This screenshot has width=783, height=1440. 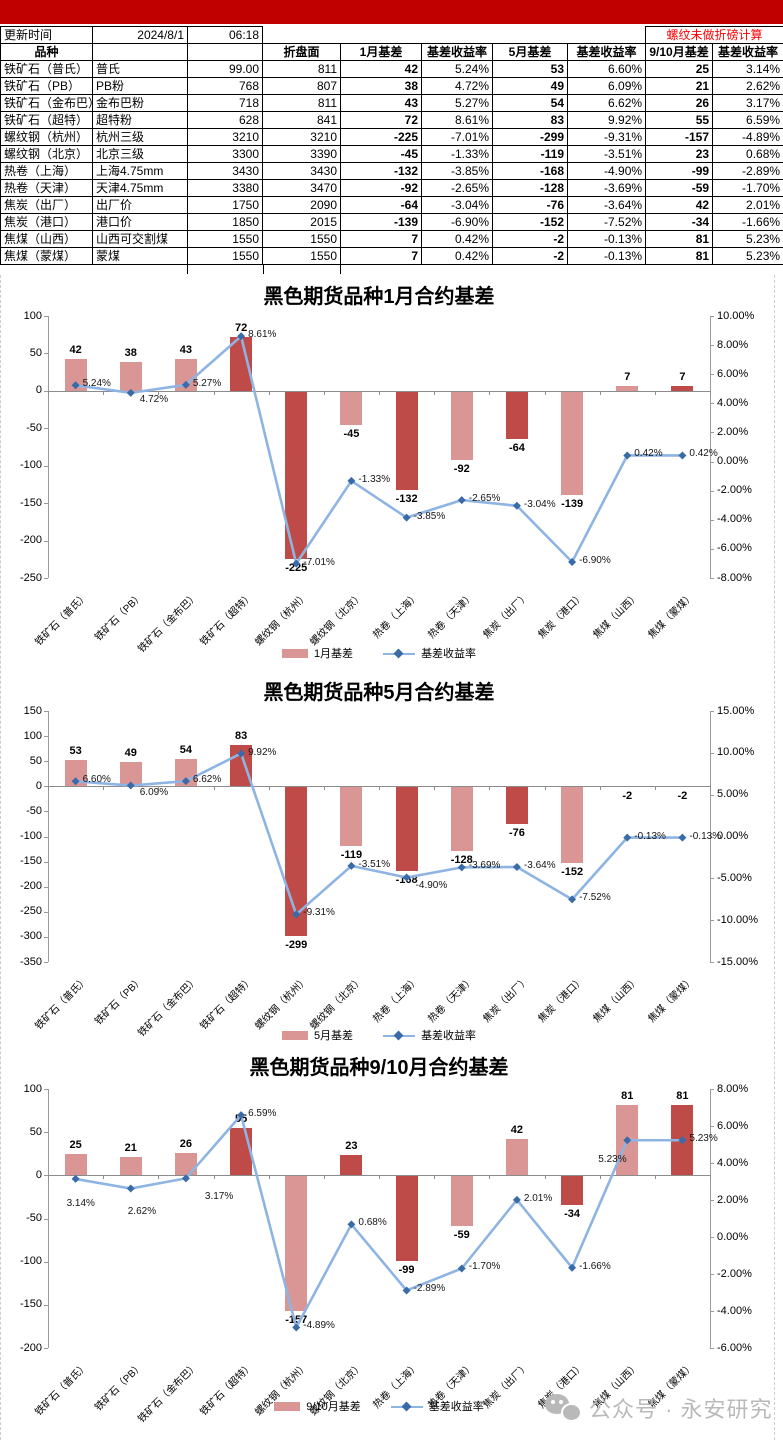 What do you see at coordinates (484, 499) in the screenshot?
I see `pct-label: -2.65%` at bounding box center [484, 499].